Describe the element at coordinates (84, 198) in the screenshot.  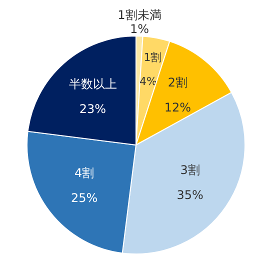
I see `data-label: 25%` at that location.